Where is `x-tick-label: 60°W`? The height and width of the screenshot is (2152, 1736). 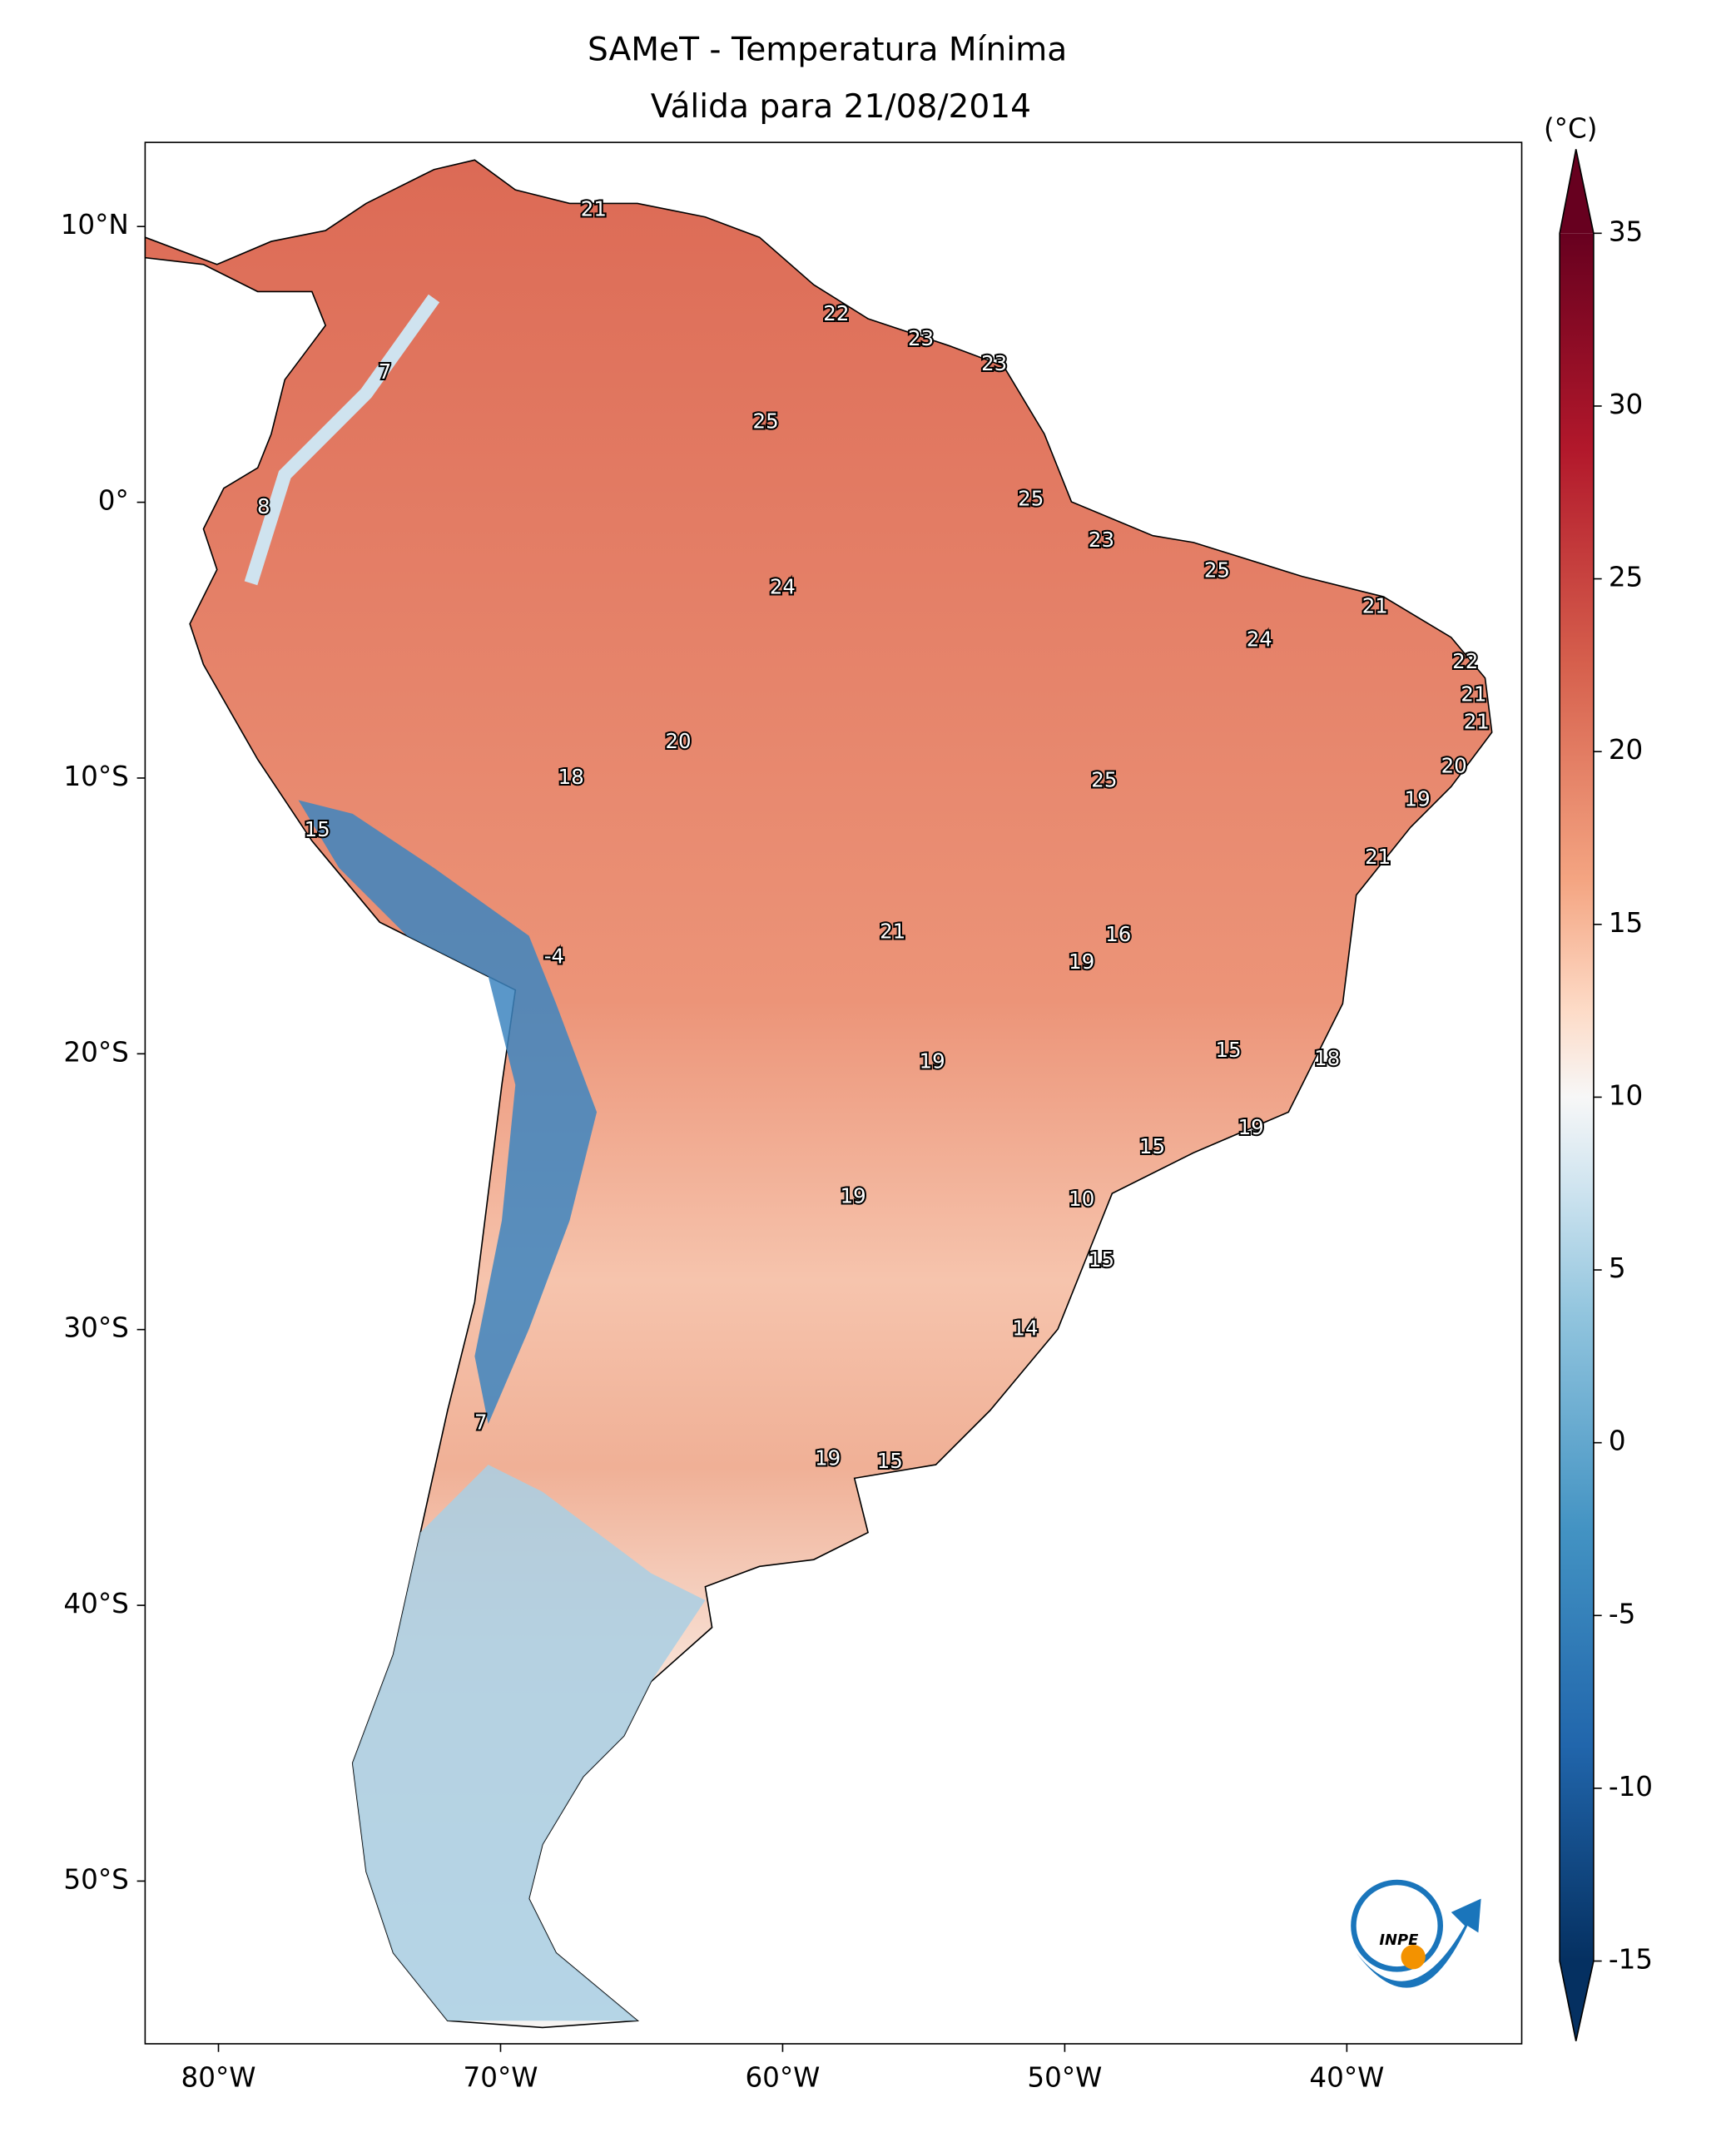
x-tick-label: 60°W is located at coordinates (782, 2077).